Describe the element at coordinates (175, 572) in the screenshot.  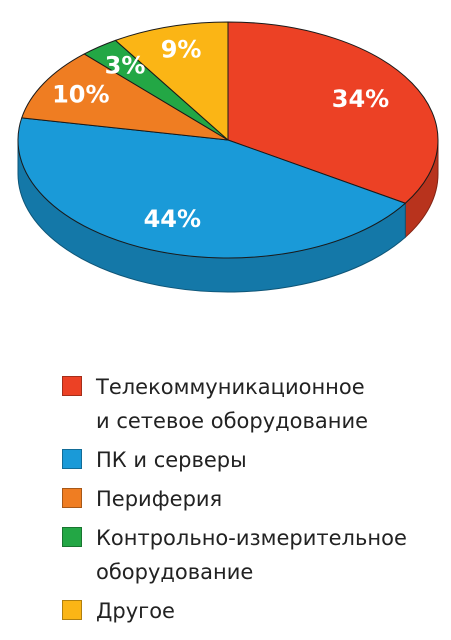
I see `legend-label-measurement-line-2: оборудование` at that location.